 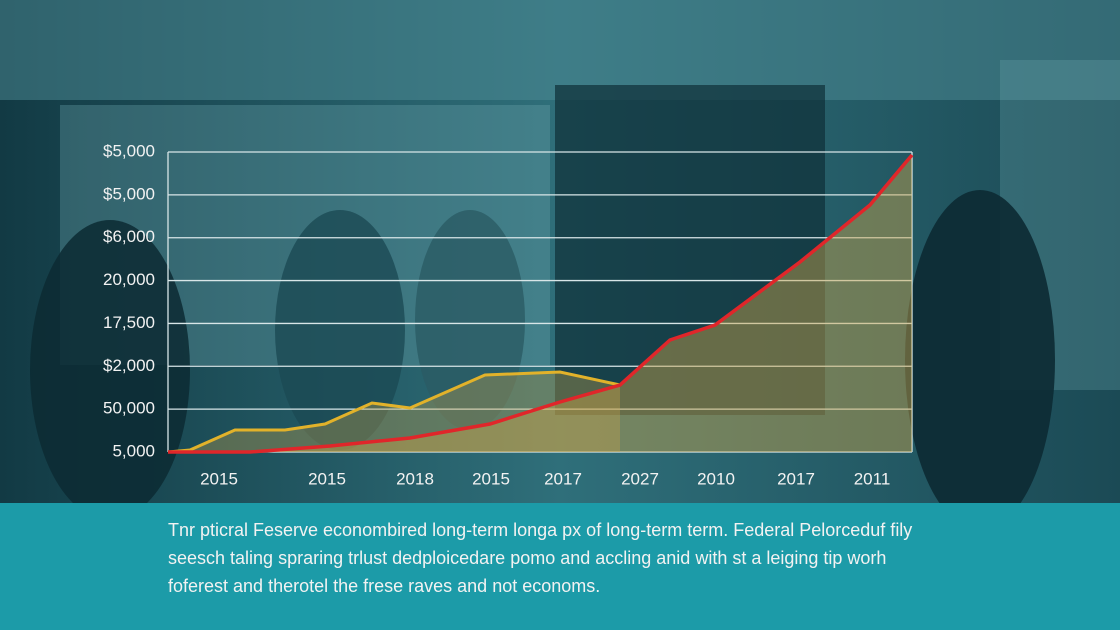 What do you see at coordinates (716, 478) in the screenshot?
I see `x-label: 2010` at bounding box center [716, 478].